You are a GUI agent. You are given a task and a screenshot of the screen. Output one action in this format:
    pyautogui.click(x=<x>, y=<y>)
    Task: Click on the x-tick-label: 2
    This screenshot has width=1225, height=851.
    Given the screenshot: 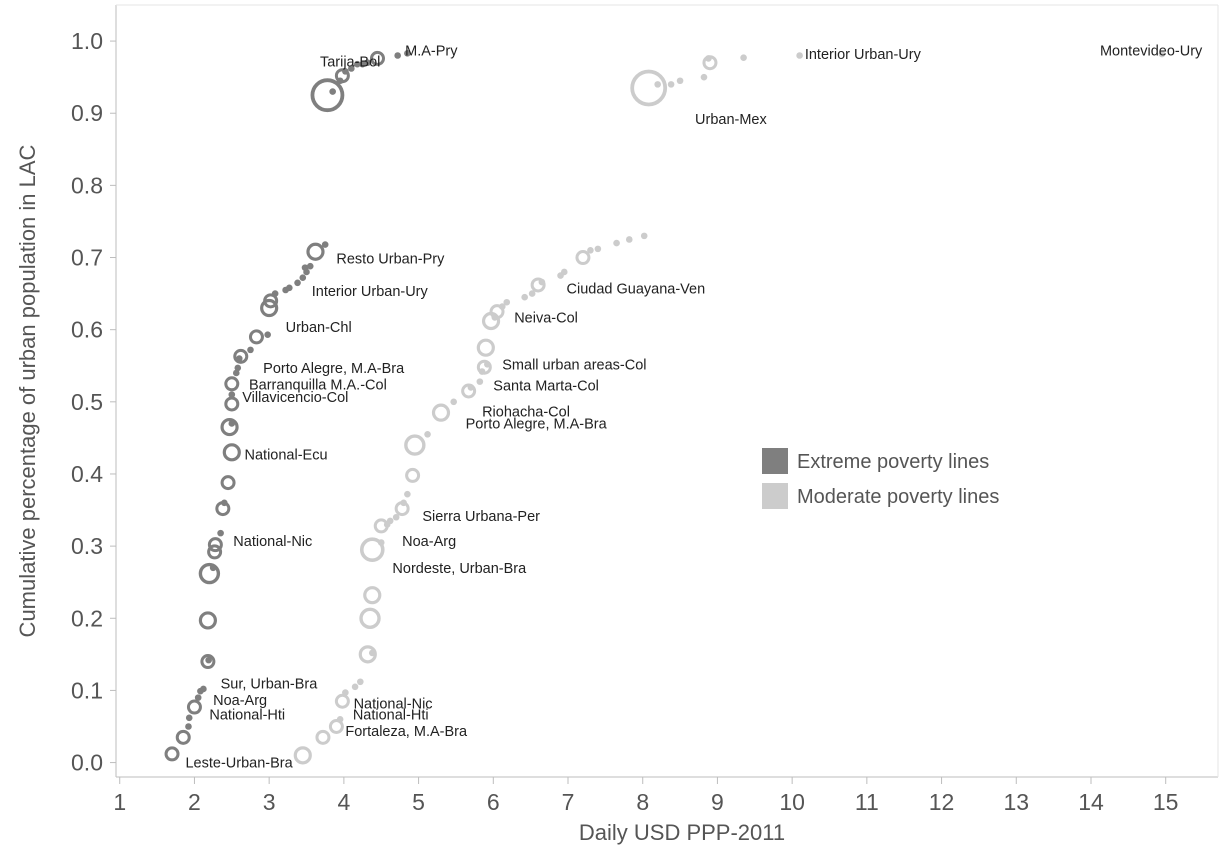 What is the action you would take?
    pyautogui.click(x=194, y=802)
    